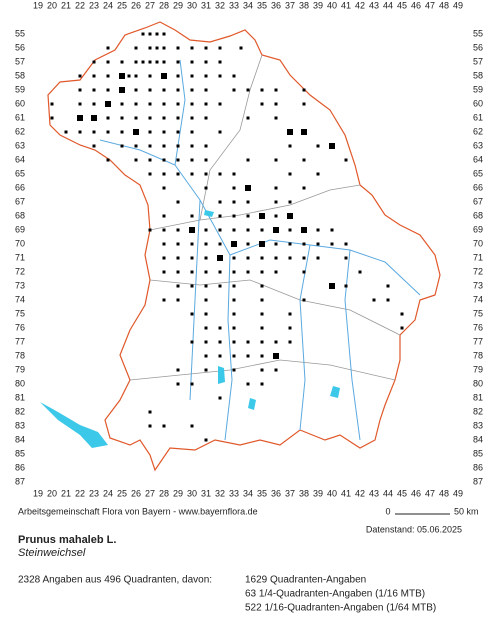 Image resolution: width=500 pixels, height=620 pixels. What do you see at coordinates (478, 467) in the screenshot?
I see `row-label: 86` at bounding box center [478, 467].